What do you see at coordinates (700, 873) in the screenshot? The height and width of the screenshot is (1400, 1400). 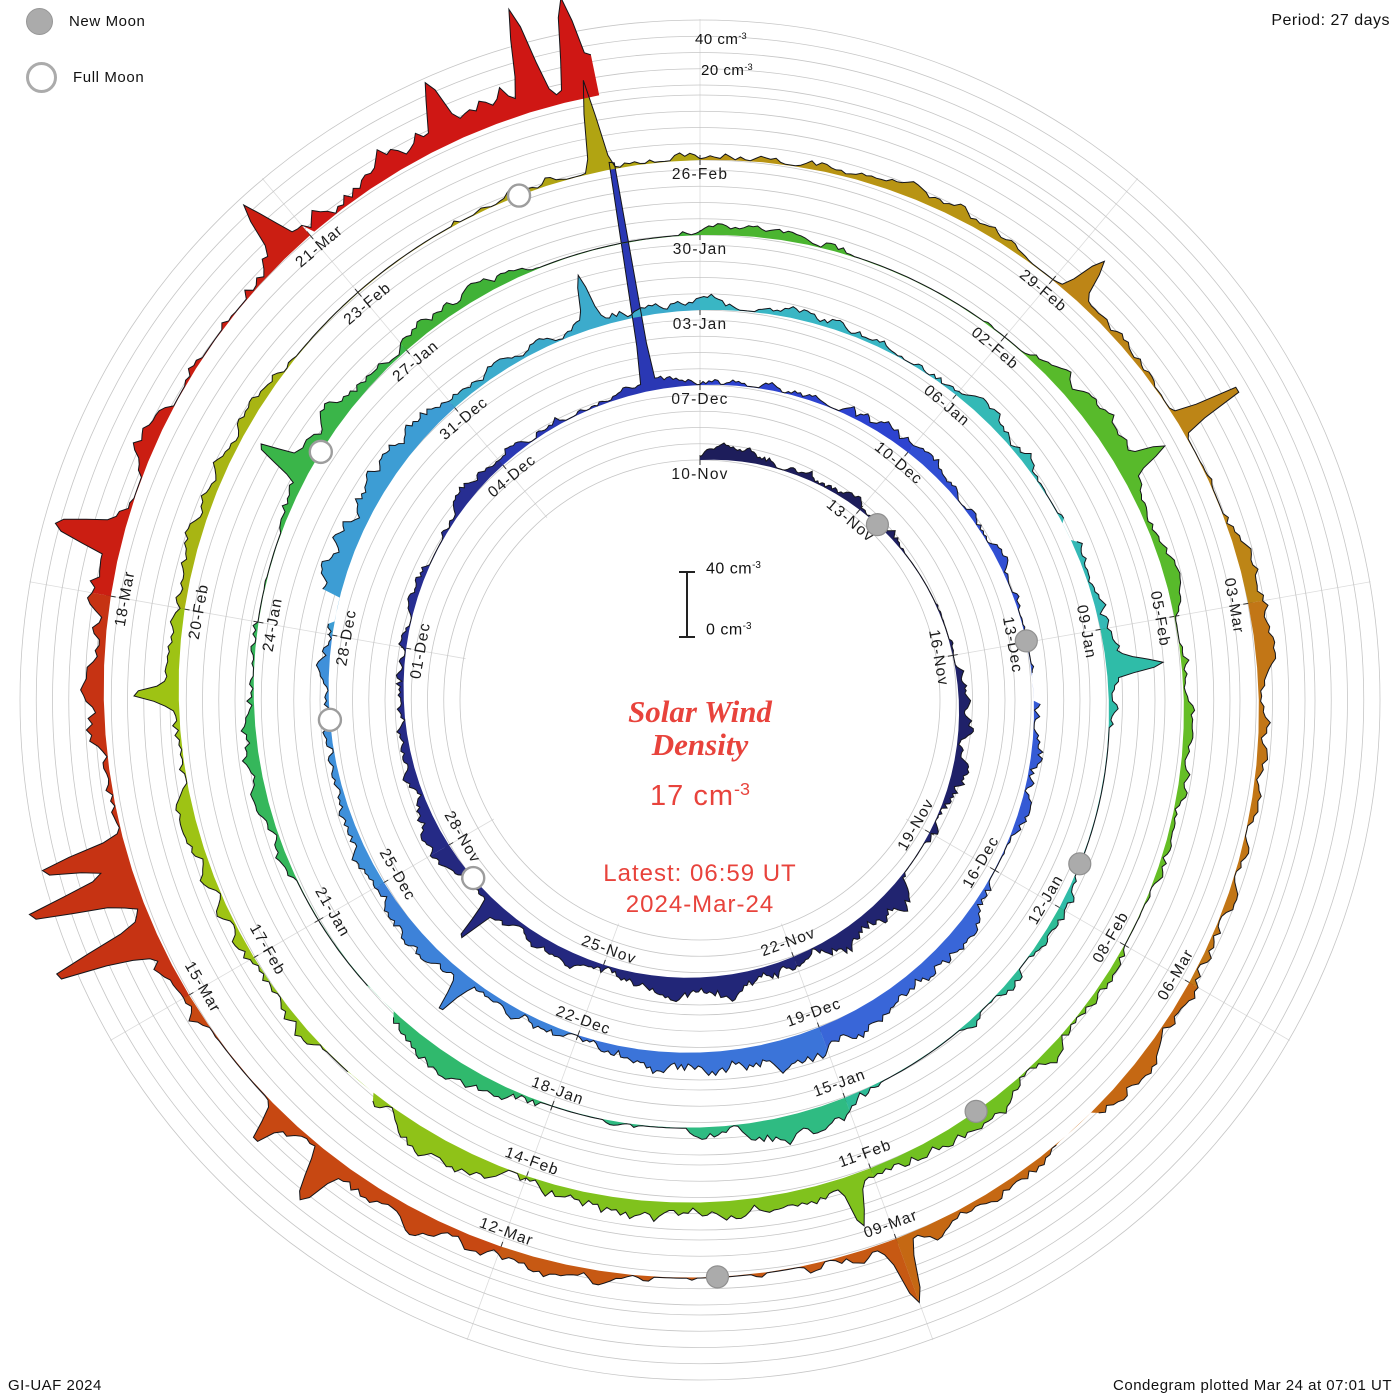 I see `latest-time: Latest: 06:59 UT` at bounding box center [700, 873].